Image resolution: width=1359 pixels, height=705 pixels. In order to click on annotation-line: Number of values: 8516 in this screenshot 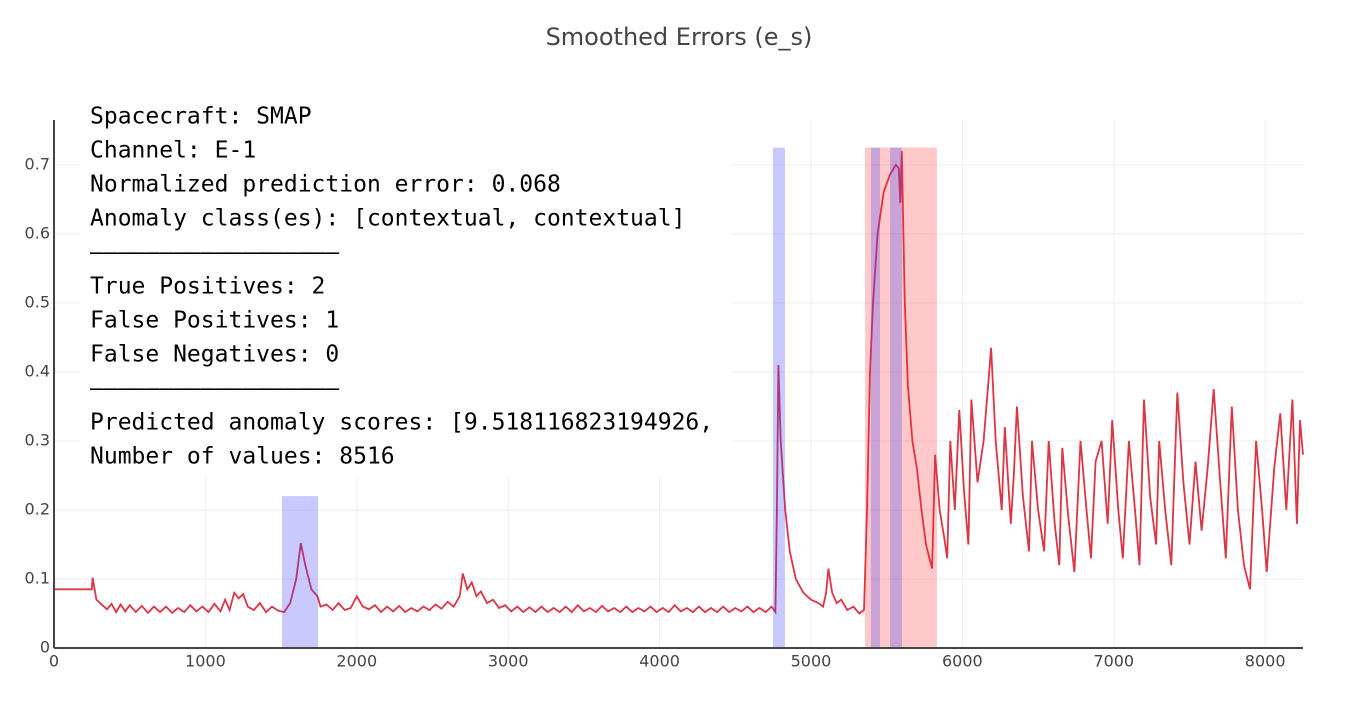, I will do `click(242, 457)`.